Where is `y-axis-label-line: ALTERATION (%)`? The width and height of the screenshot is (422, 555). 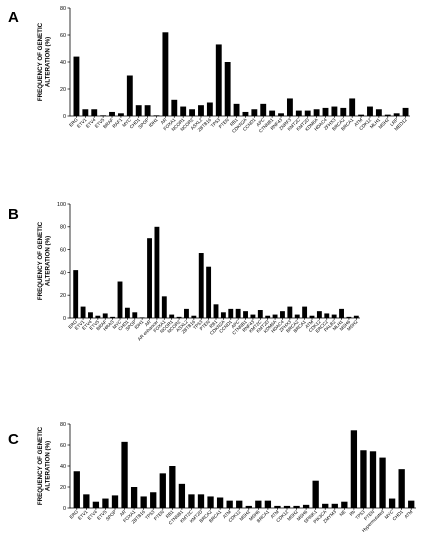
y-axis-label-line: ALTERATION (%) is located at coordinates (48, 62).